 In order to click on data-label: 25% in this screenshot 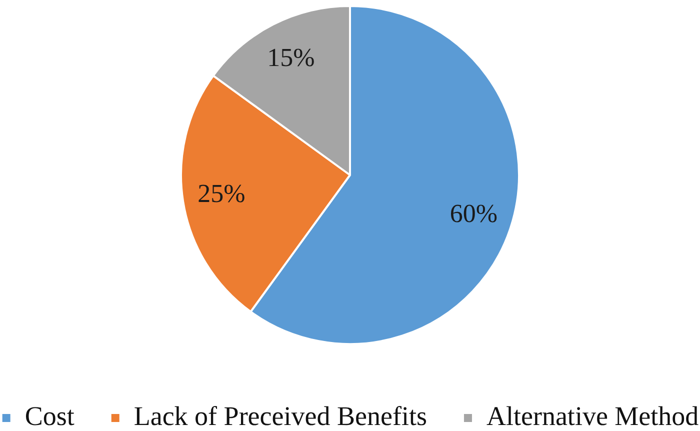, I will do `click(222, 193)`.